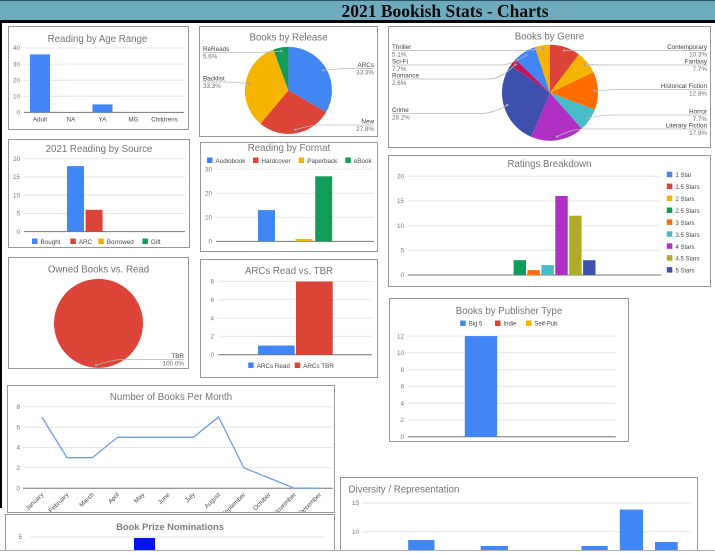 This screenshot has width=715, height=553. Describe the element at coordinates (698, 112) in the screenshot. I see `svg-text: Horror` at that location.